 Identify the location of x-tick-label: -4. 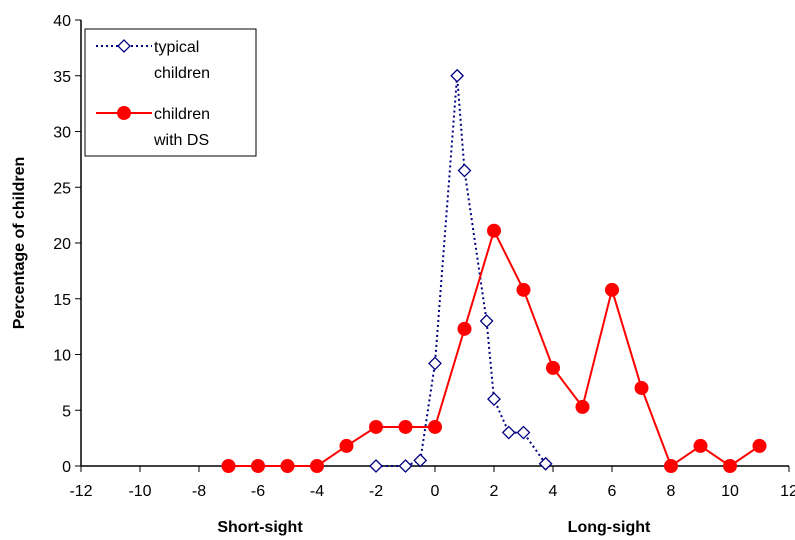
(317, 491).